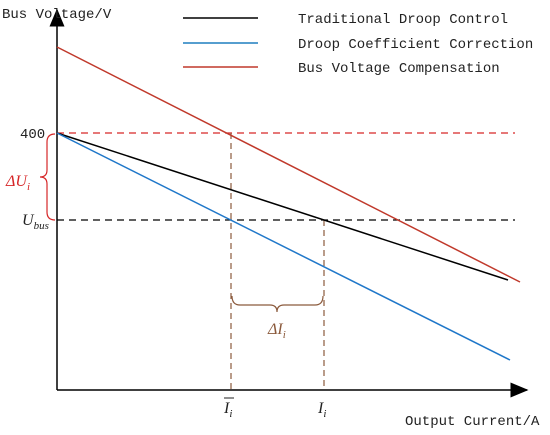 This screenshot has width=550, height=435. I want to click on label-main: ΔU, so click(16, 181).